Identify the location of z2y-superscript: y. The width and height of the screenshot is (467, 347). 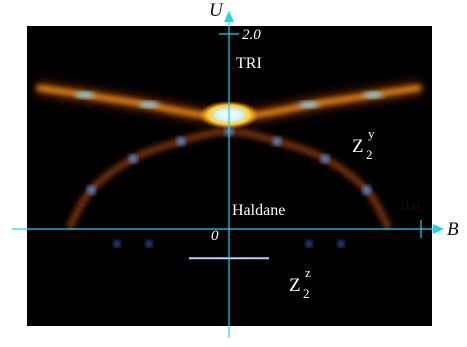
(371, 133).